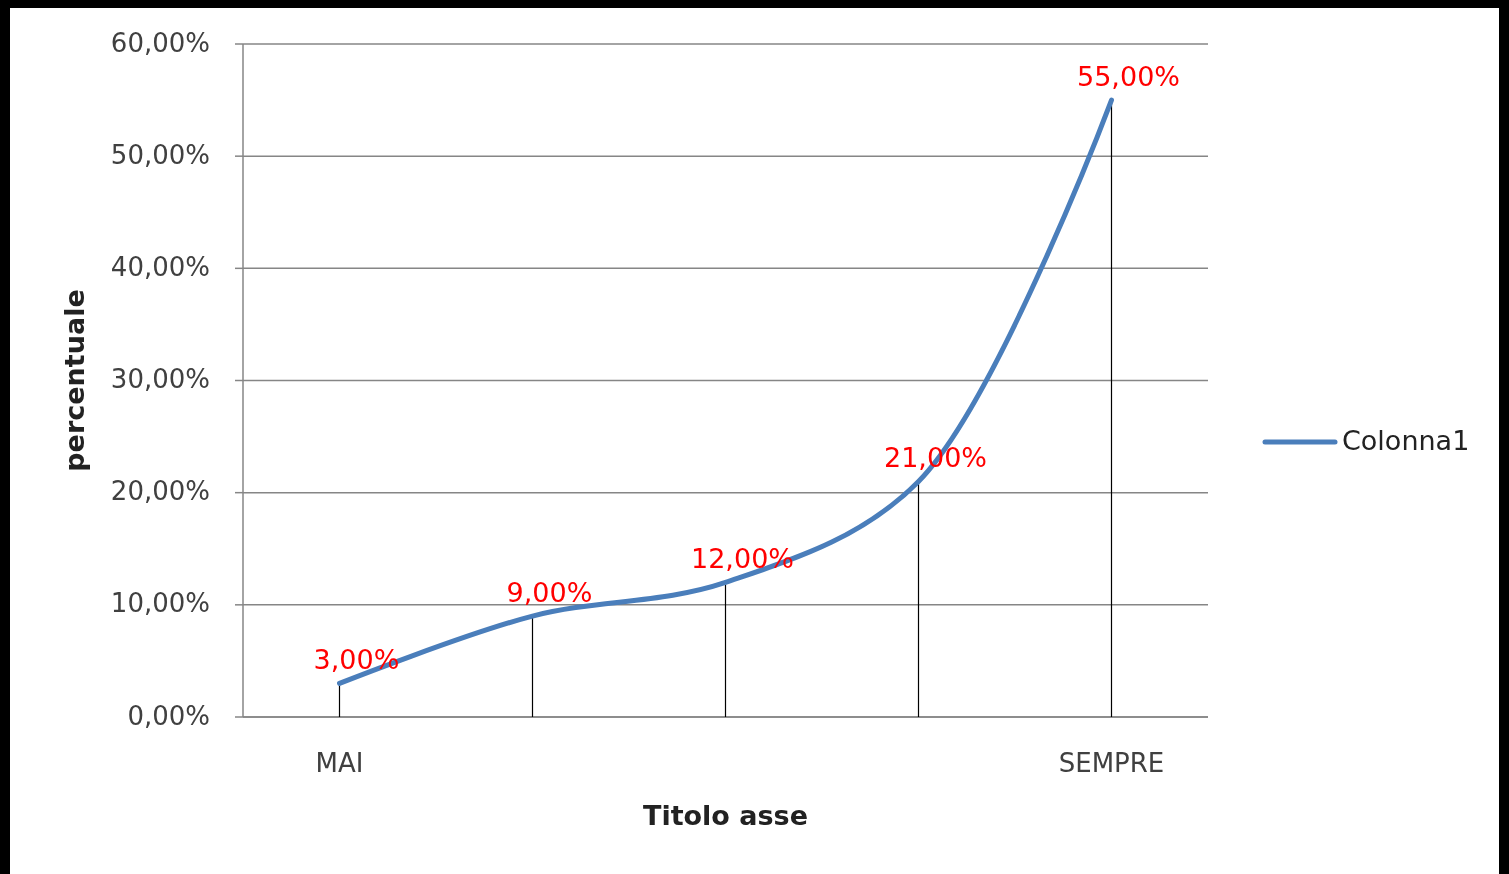 This screenshot has height=874, width=1509. What do you see at coordinates (742, 558) in the screenshot?
I see `data-label: 12,00%` at bounding box center [742, 558].